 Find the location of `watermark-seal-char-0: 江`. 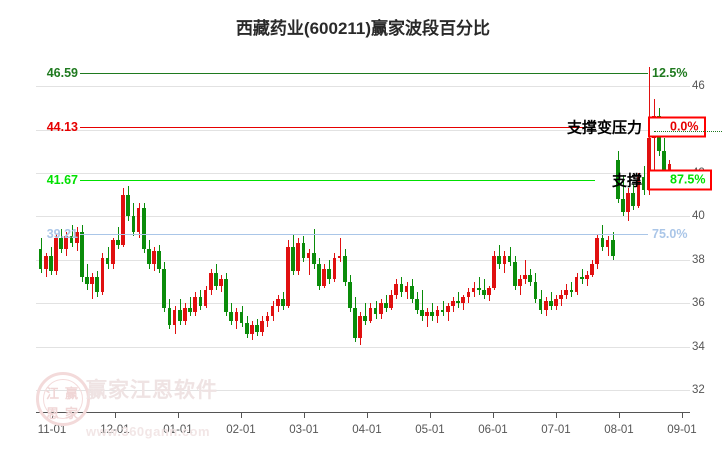

watermark-seal-char-0: 江 is located at coordinates (53, 393).